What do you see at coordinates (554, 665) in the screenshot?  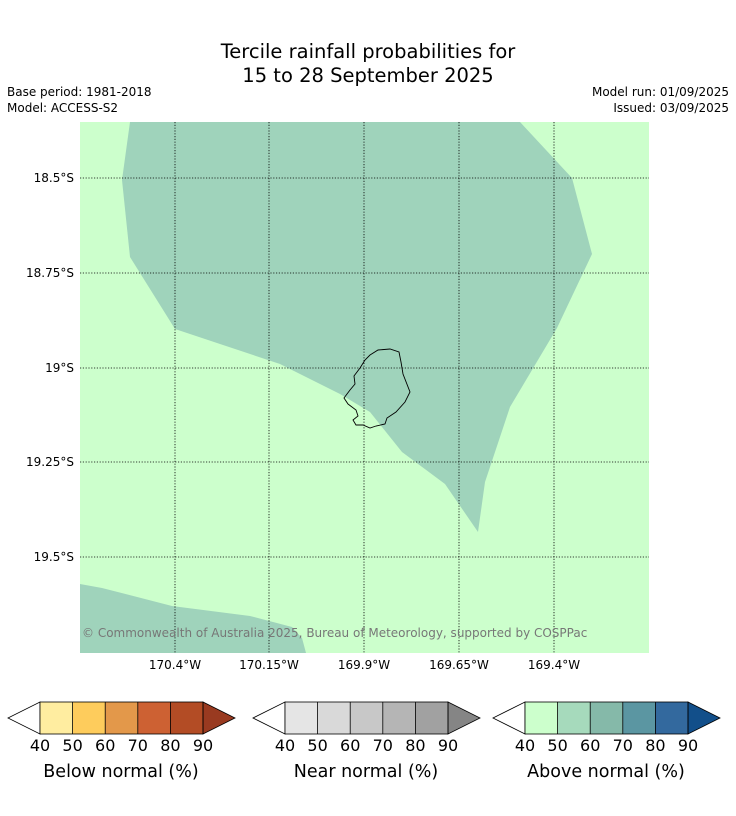 I see `lon-label: 169.4°W` at bounding box center [554, 665].